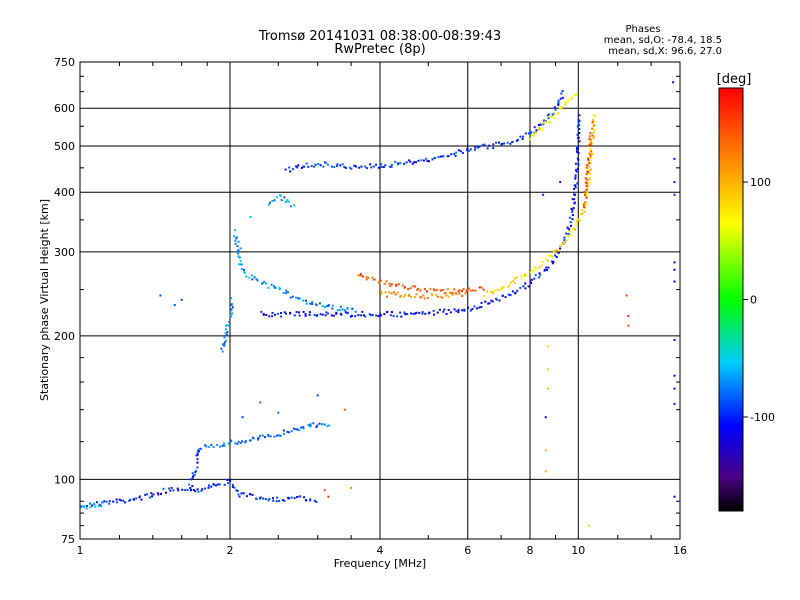  I want to click on colorbar-ticks: 100 0 -100, so click(759, 300).